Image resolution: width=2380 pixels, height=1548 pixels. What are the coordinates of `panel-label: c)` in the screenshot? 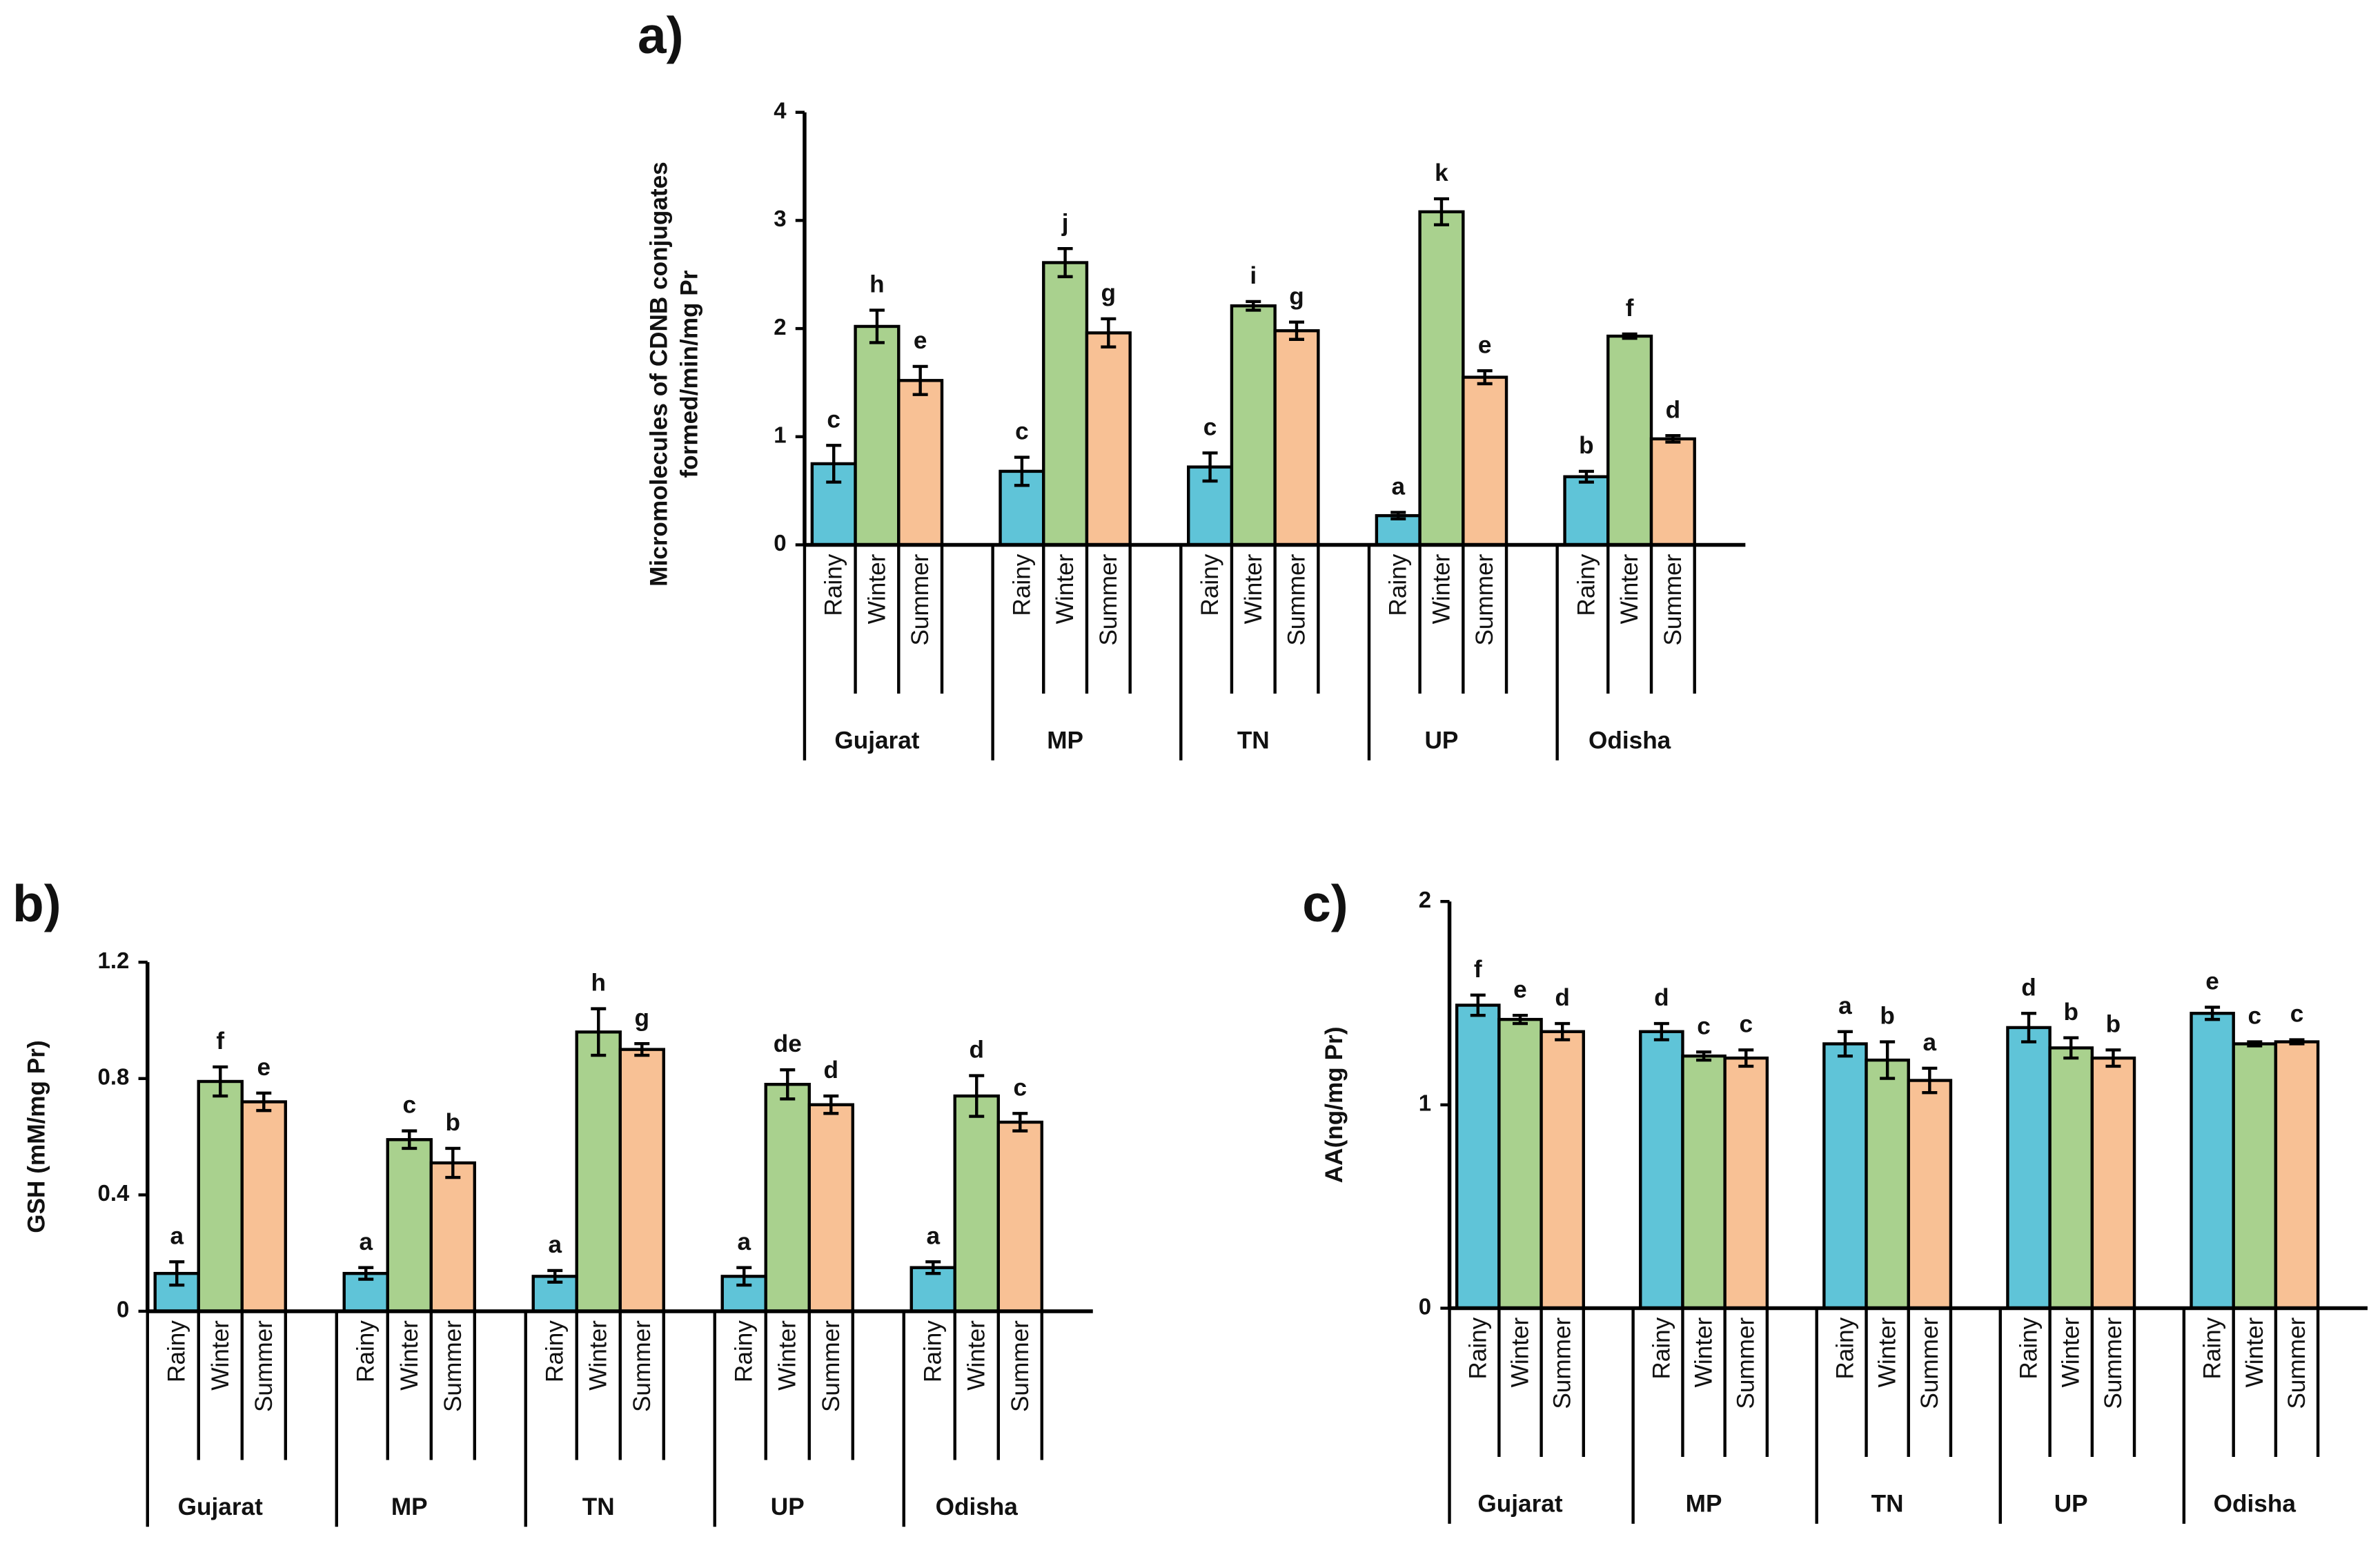 It's located at (1325, 903).